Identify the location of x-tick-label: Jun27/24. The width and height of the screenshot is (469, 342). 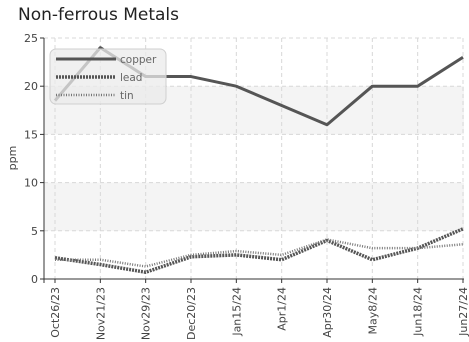
(463, 312).